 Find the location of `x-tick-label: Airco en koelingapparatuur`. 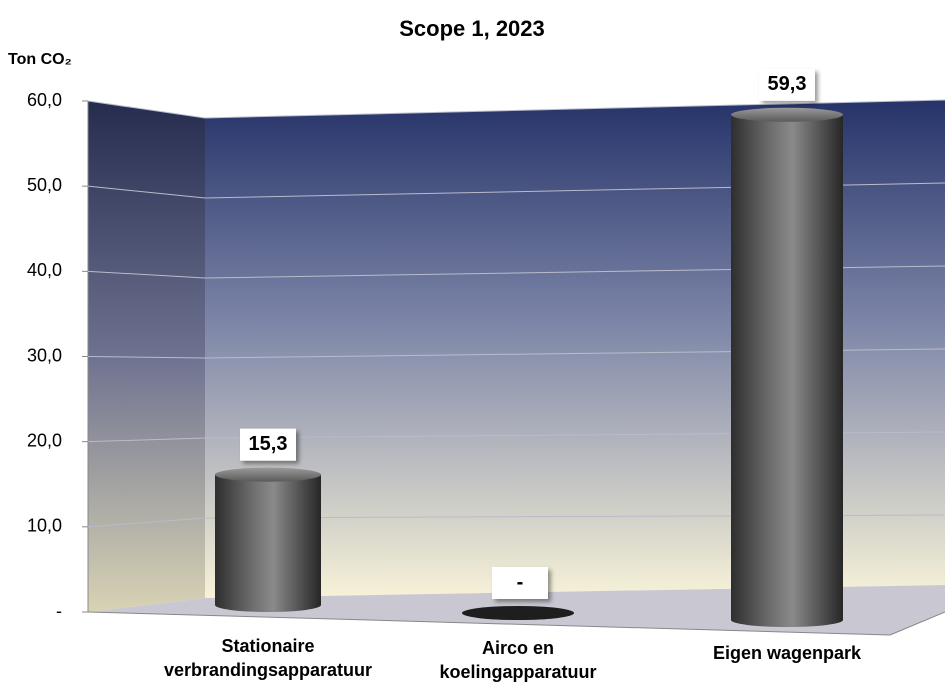

x-tick-label: Airco en koelingapparatuur is located at coordinates (518, 660).